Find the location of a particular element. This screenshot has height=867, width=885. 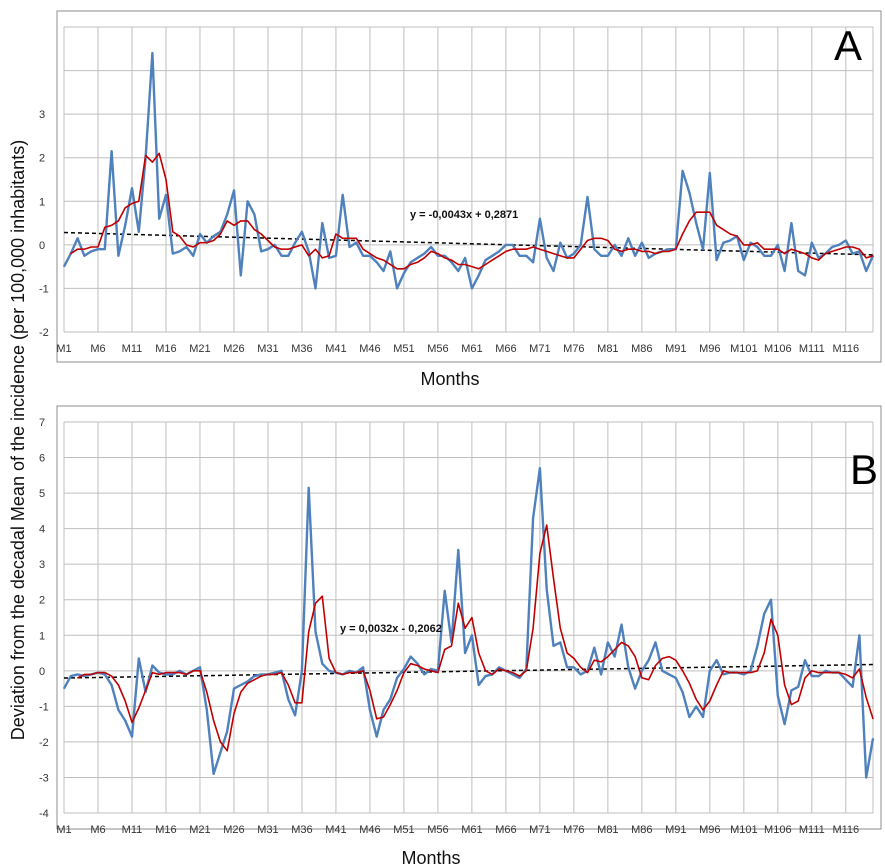

panel-a-y-ticks: -2 -1 0 1 2 3 is located at coordinates (44, 224).